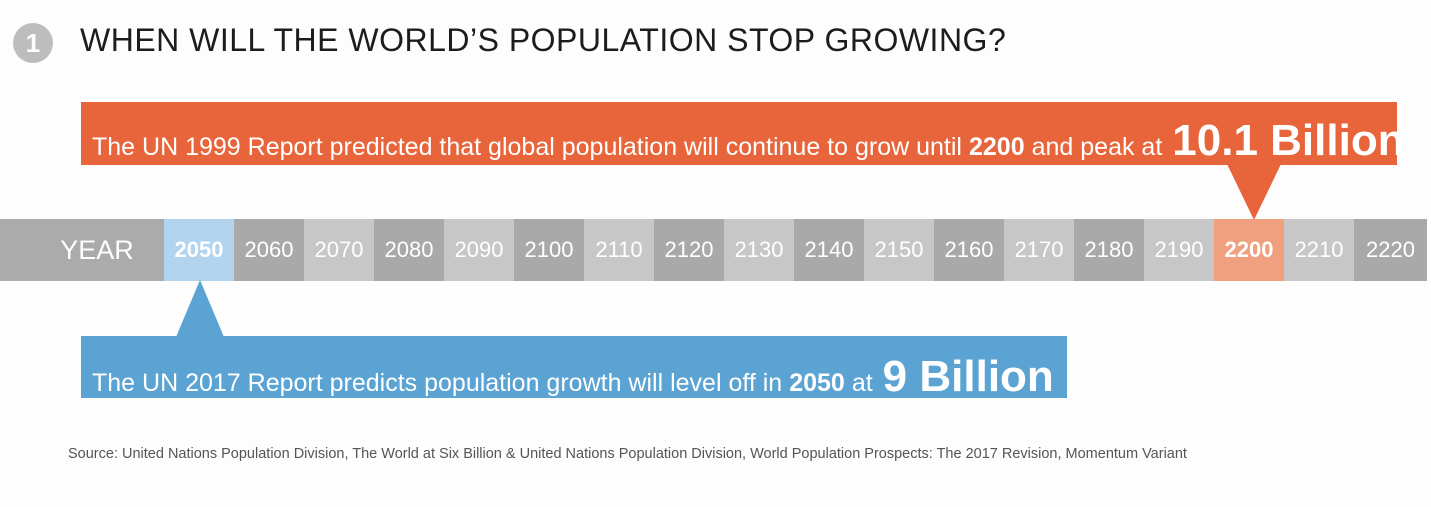 Image resolution: width=1431 pixels, height=507 pixels. What do you see at coordinates (199, 250) in the screenshot?
I see `timeline-year-2050: 2050` at bounding box center [199, 250].